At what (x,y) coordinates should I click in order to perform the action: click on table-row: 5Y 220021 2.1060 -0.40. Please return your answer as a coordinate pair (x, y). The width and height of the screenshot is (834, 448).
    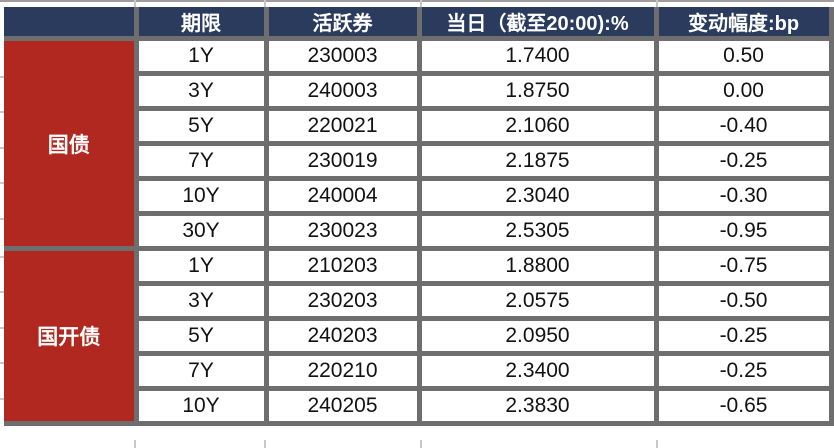
    Looking at the image, I should click on (419, 126).